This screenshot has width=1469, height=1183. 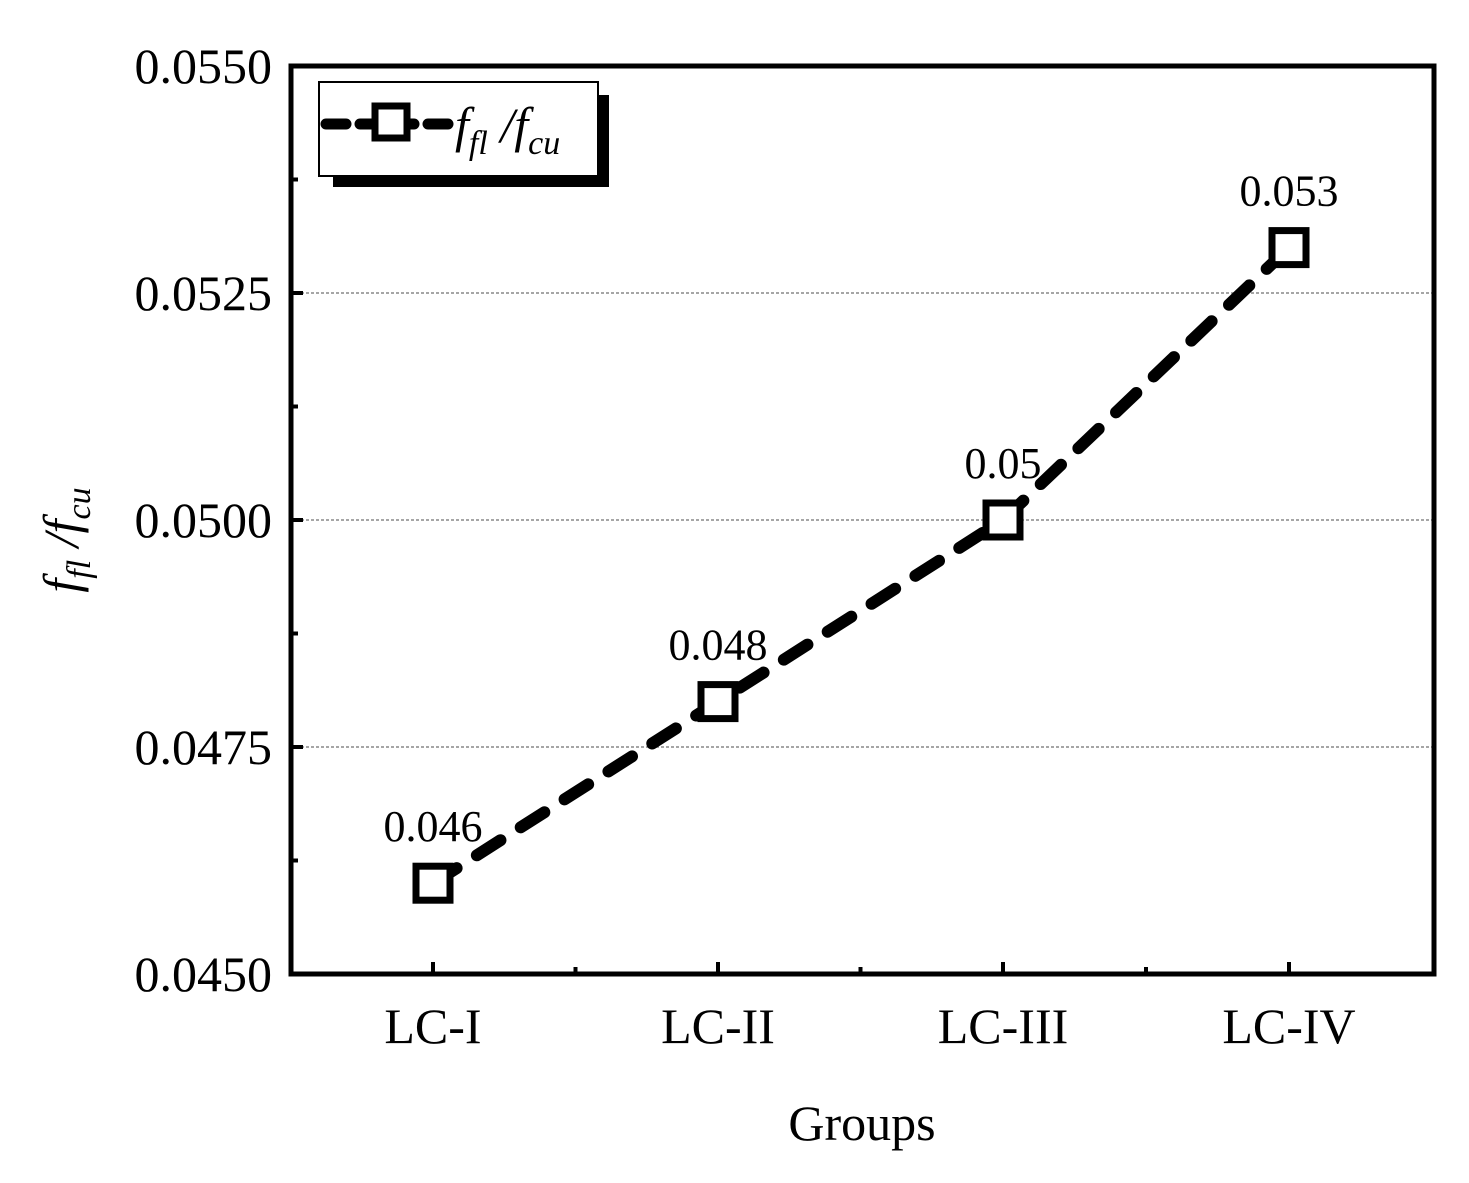 I want to click on y-tick-label: 0.0525, so click(x=204, y=293).